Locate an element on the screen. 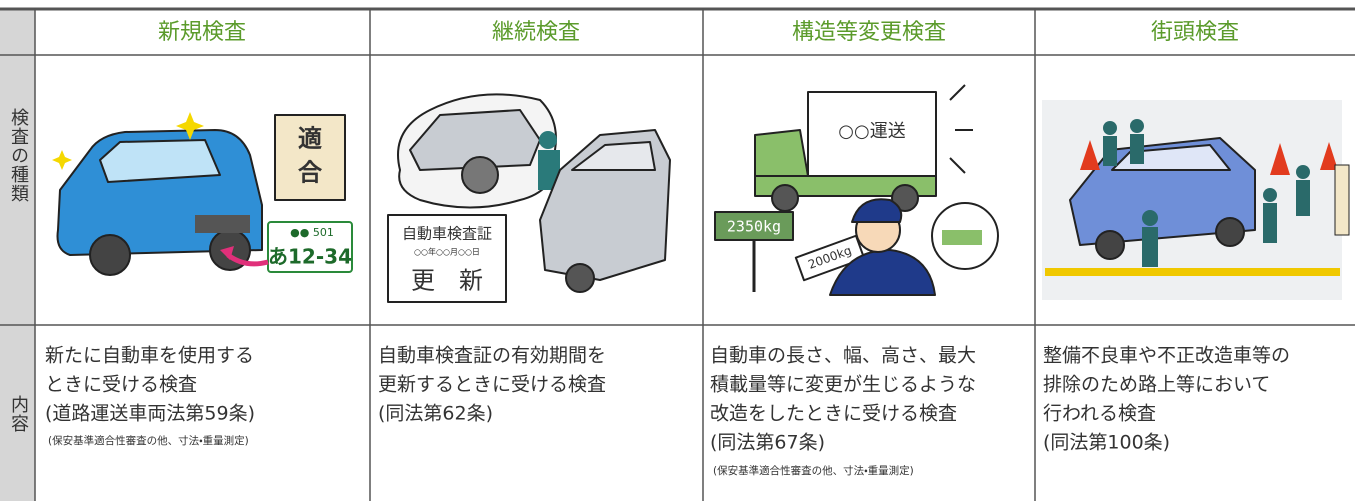 Image resolution: width=1355 pixels, height=501 pixels. emphasis-lines is located at coordinates (961, 129).